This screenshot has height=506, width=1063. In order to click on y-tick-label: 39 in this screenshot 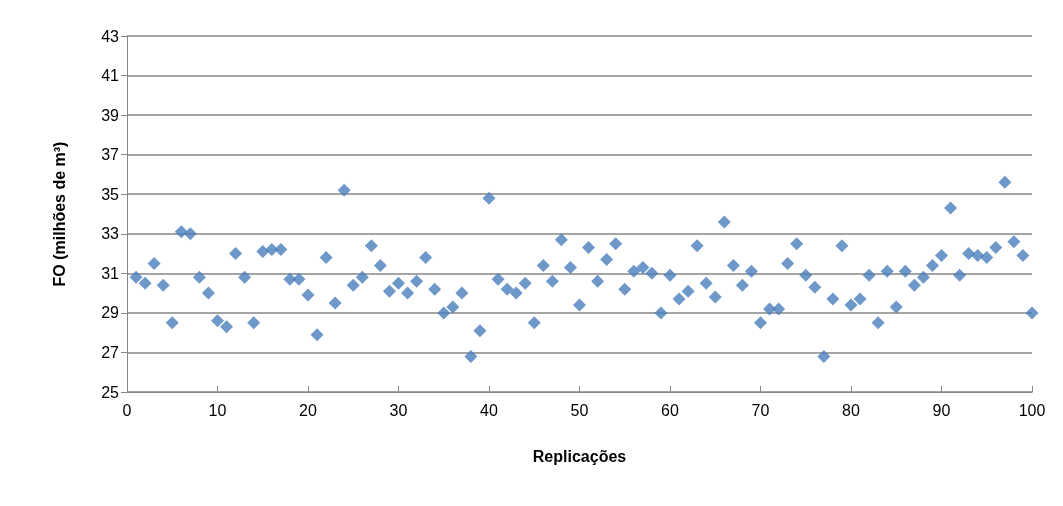, I will do `click(110, 115)`.